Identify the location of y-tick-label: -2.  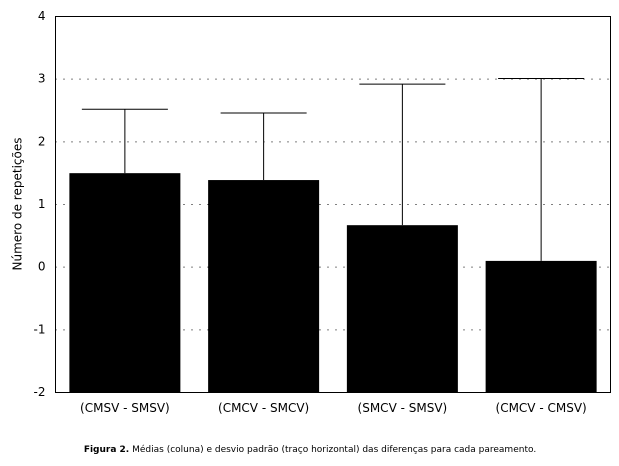
(40, 392).